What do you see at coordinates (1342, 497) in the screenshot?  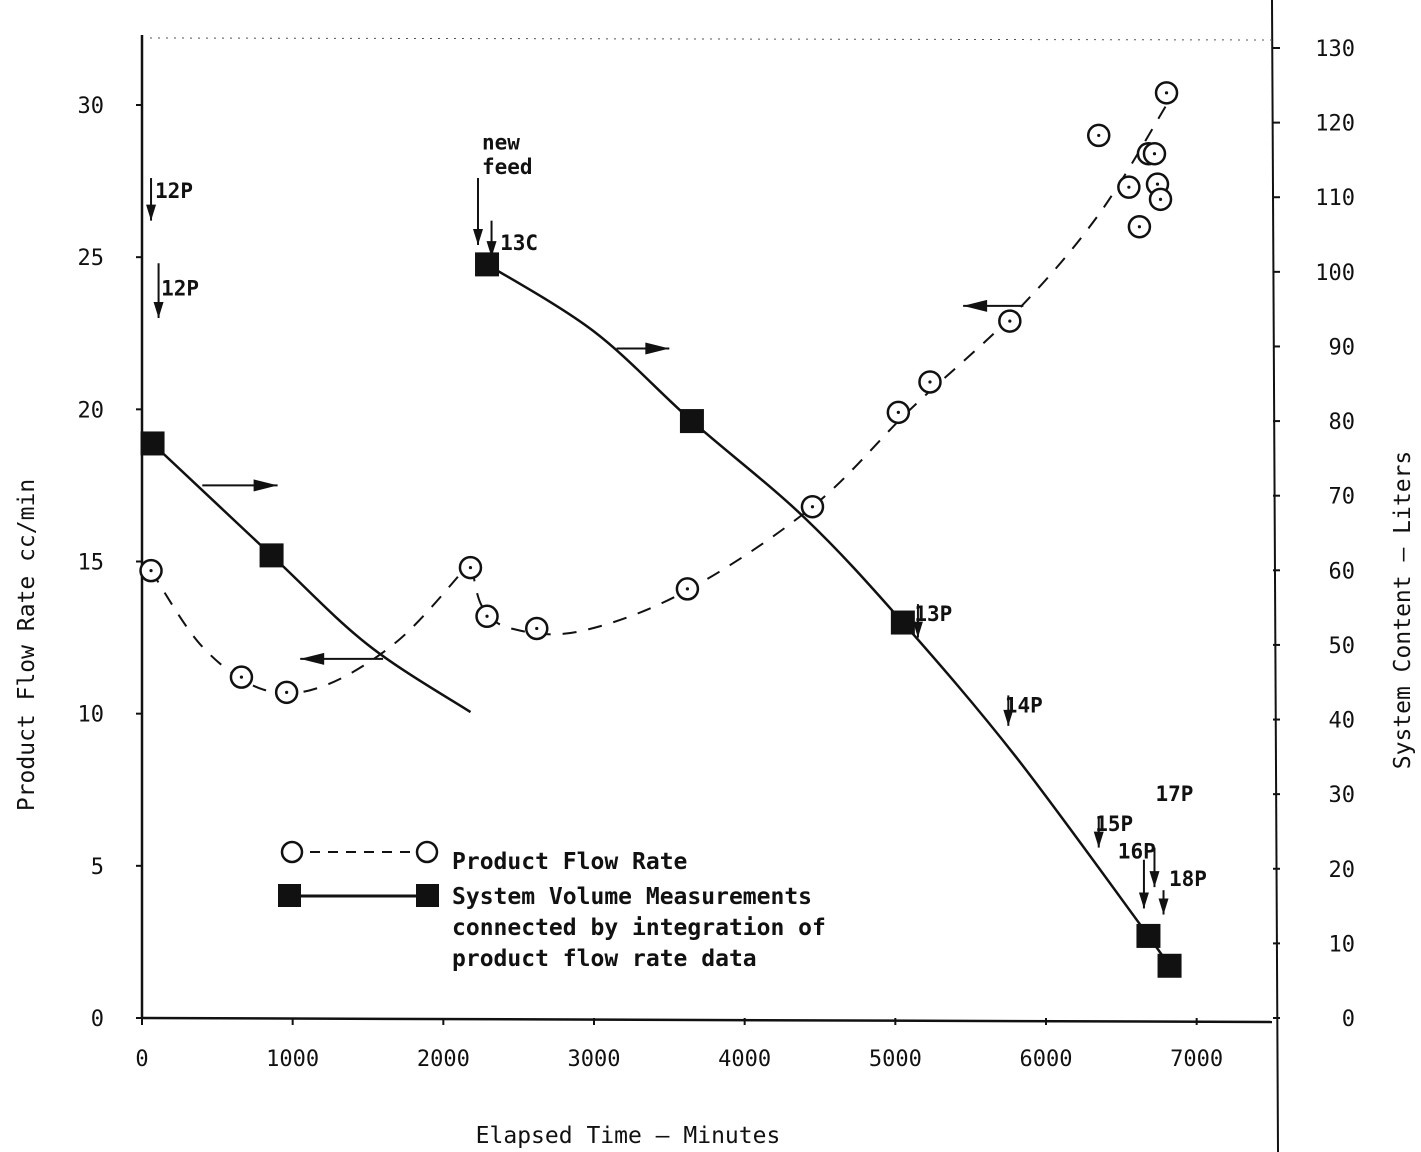 I see `y-right-tick-label: 70` at bounding box center [1342, 497].